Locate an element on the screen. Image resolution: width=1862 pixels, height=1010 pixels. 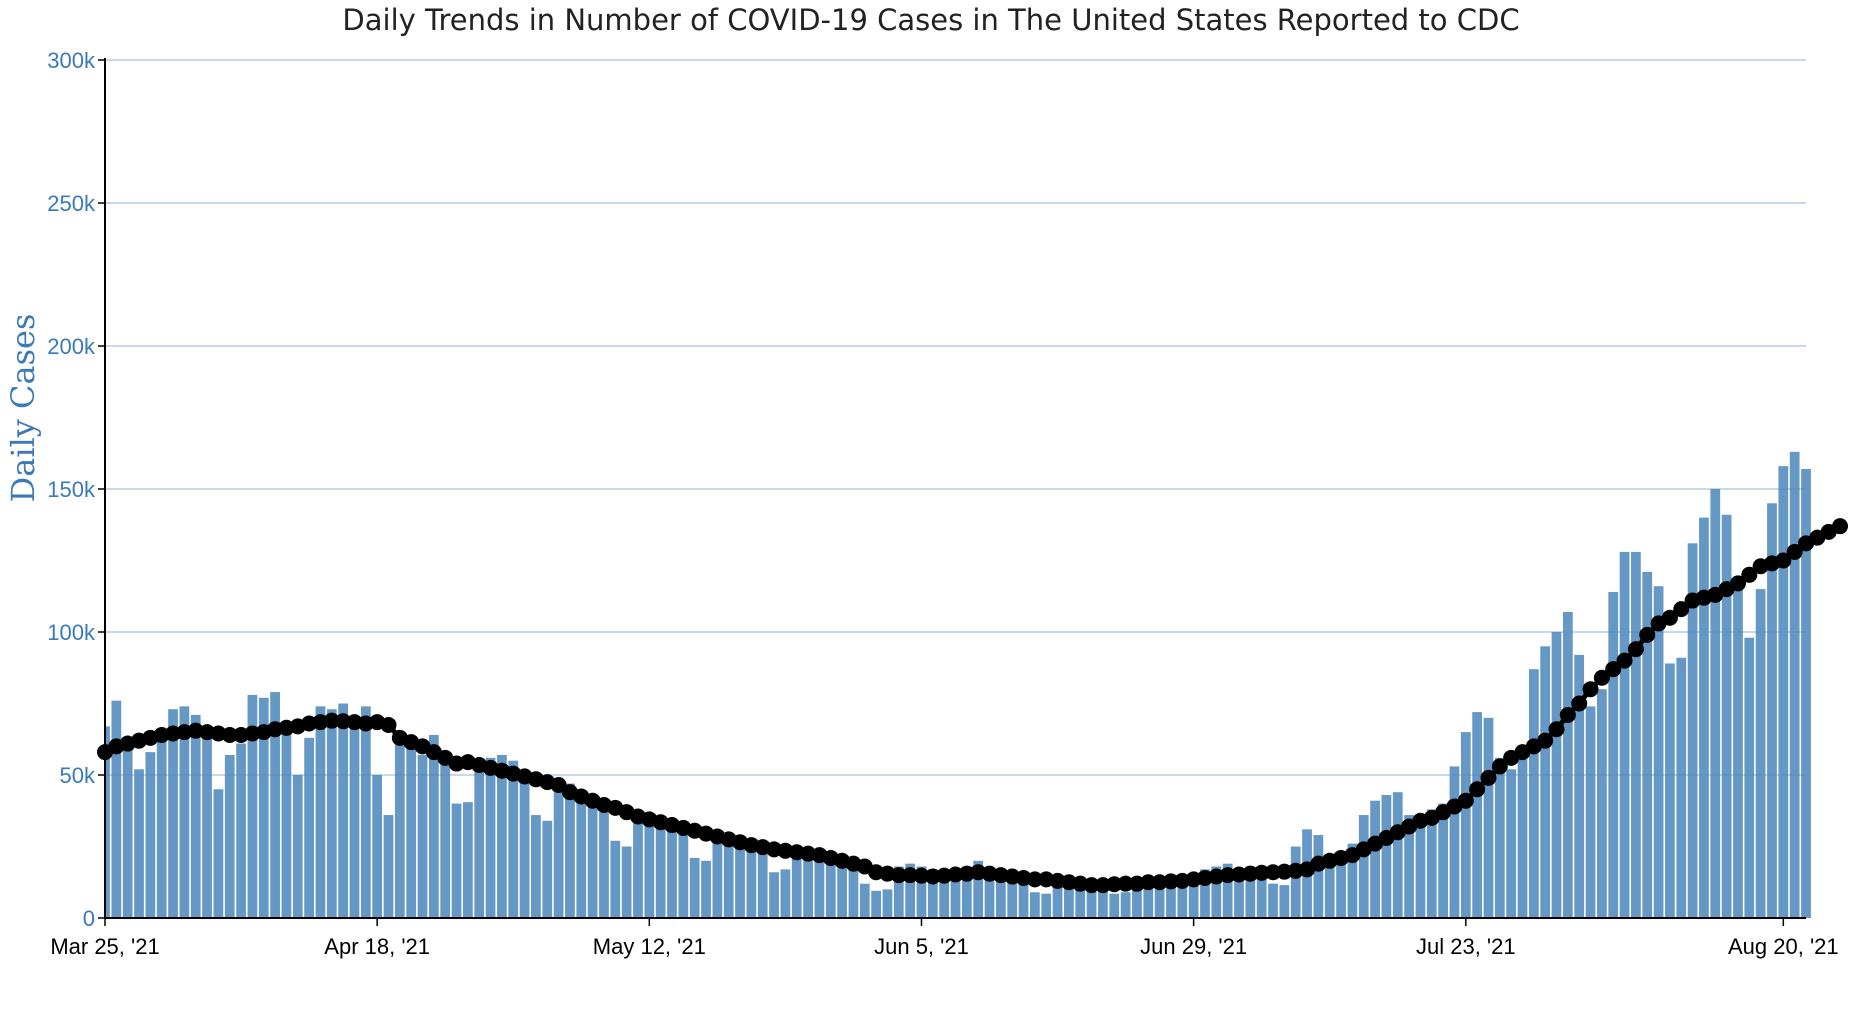
y-tick-label: 50k is located at coordinates (78, 775).